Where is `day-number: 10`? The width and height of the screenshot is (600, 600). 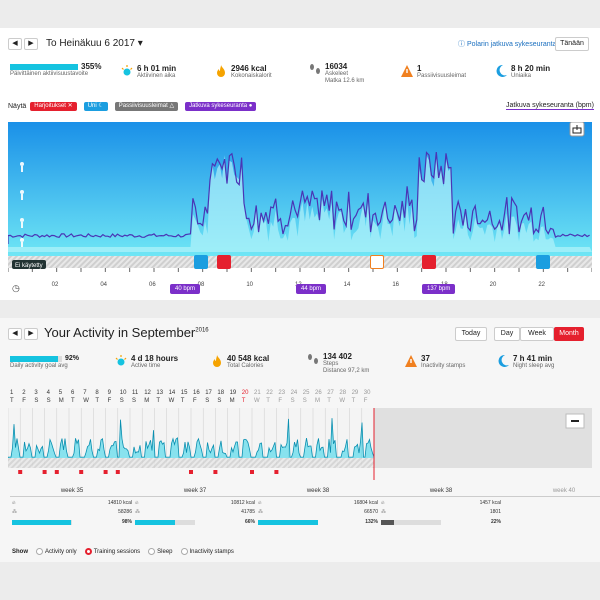 day-number: 10 is located at coordinates (123, 393).